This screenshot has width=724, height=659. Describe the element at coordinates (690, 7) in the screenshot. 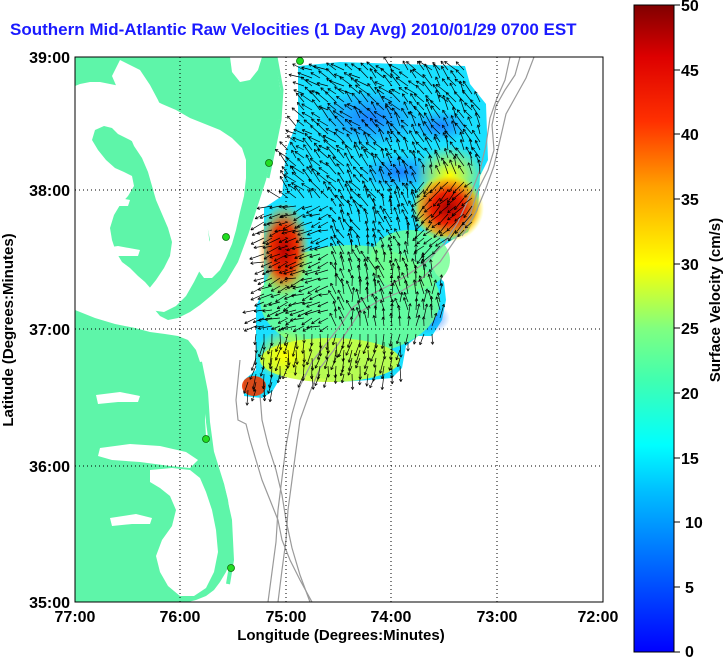

I see `colorbar-tick-label: 50` at that location.